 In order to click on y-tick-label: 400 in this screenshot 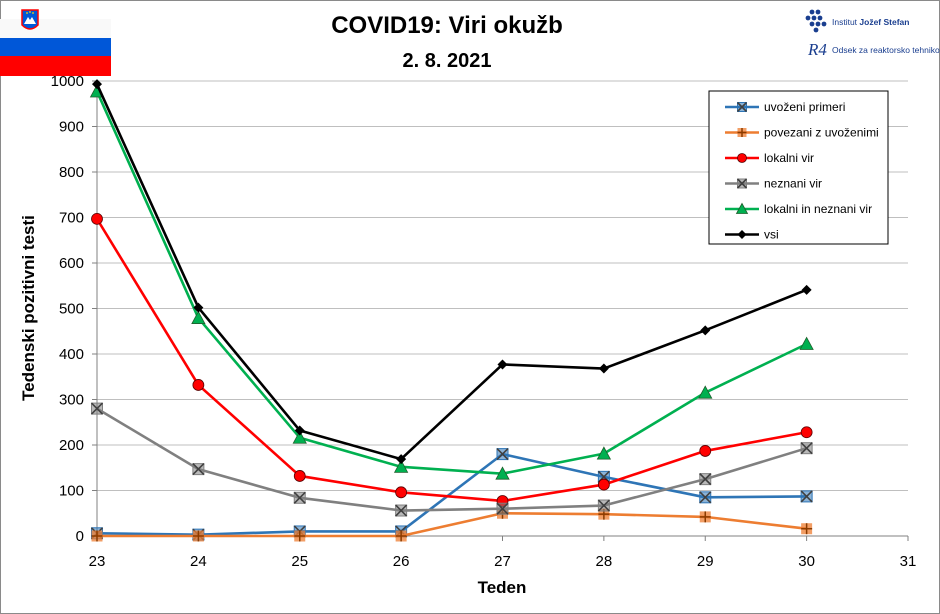, I will do `click(71, 354)`.